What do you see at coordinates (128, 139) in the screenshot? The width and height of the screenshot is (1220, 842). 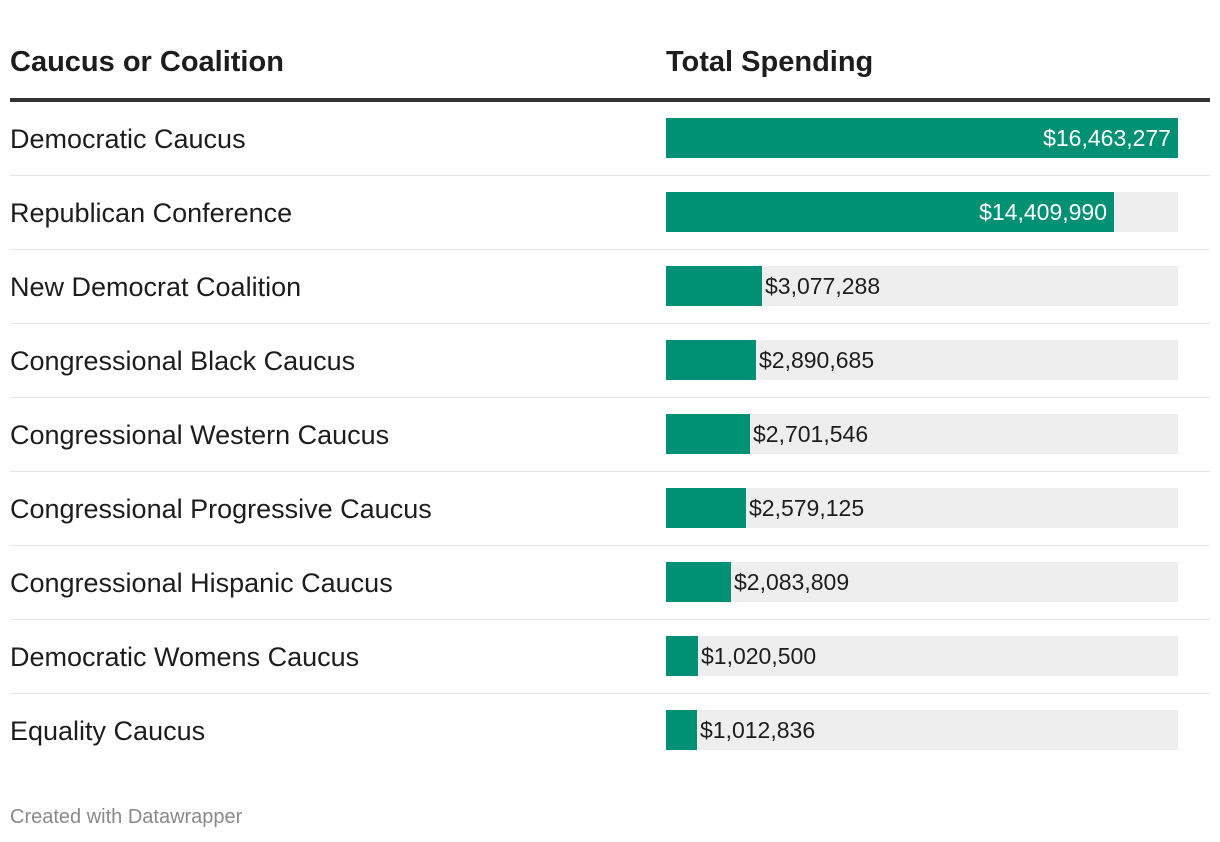 I see `row-label: Democratic Caucus` at bounding box center [128, 139].